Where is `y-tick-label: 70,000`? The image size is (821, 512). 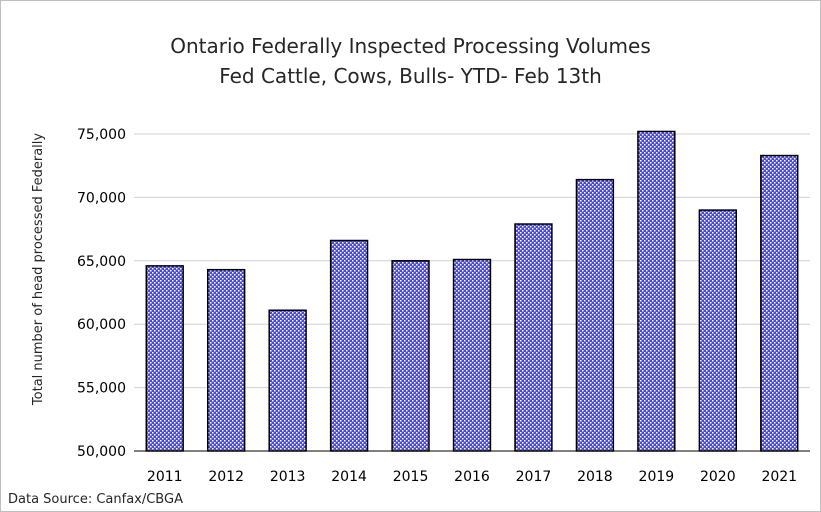 y-tick-label: 70,000 is located at coordinates (101, 198).